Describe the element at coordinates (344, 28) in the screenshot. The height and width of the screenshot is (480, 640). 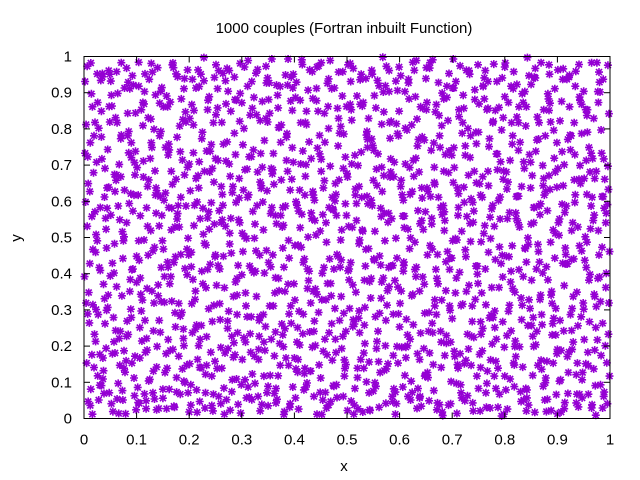
I see `chart-title: 1000 couples (Fortran inbuilt Function)` at that location.